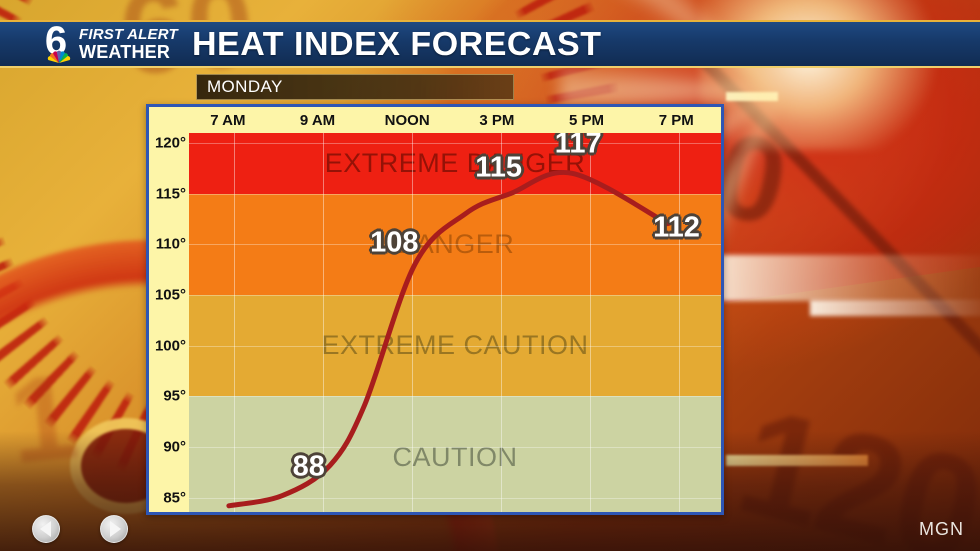 Image resolution: width=980 pixels, height=551 pixels. I want to click on zone-band: EXTREME CAUTION, so click(455, 346).